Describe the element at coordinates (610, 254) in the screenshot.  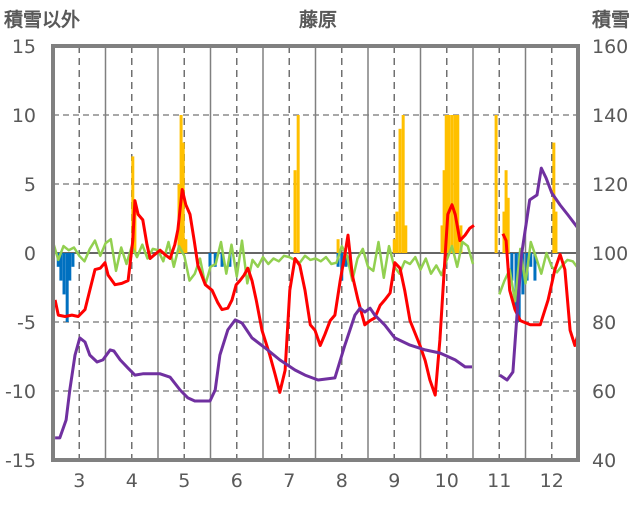
I see `right-tick-label: 100` at that location.